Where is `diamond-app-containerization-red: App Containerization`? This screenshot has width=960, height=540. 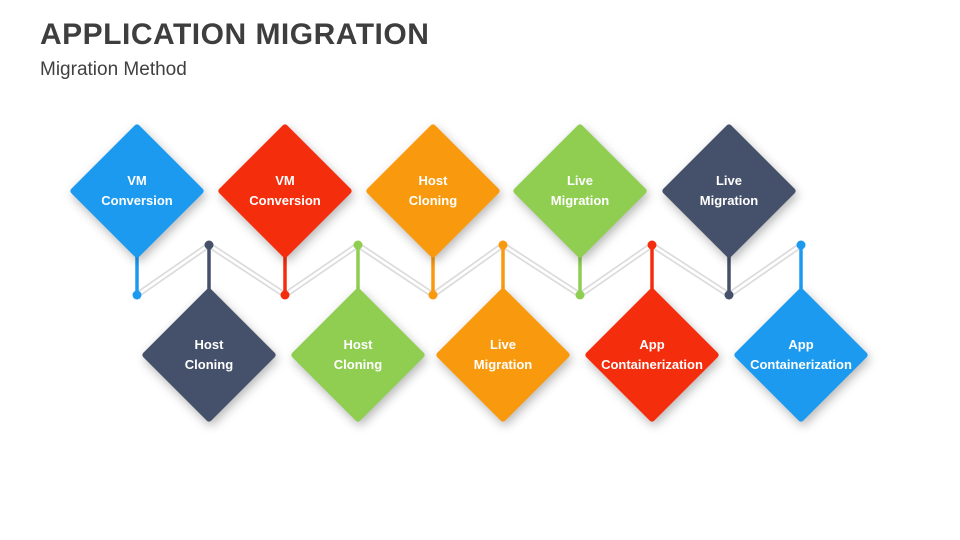 diamond-app-containerization-red: App Containerization is located at coordinates (652, 355).